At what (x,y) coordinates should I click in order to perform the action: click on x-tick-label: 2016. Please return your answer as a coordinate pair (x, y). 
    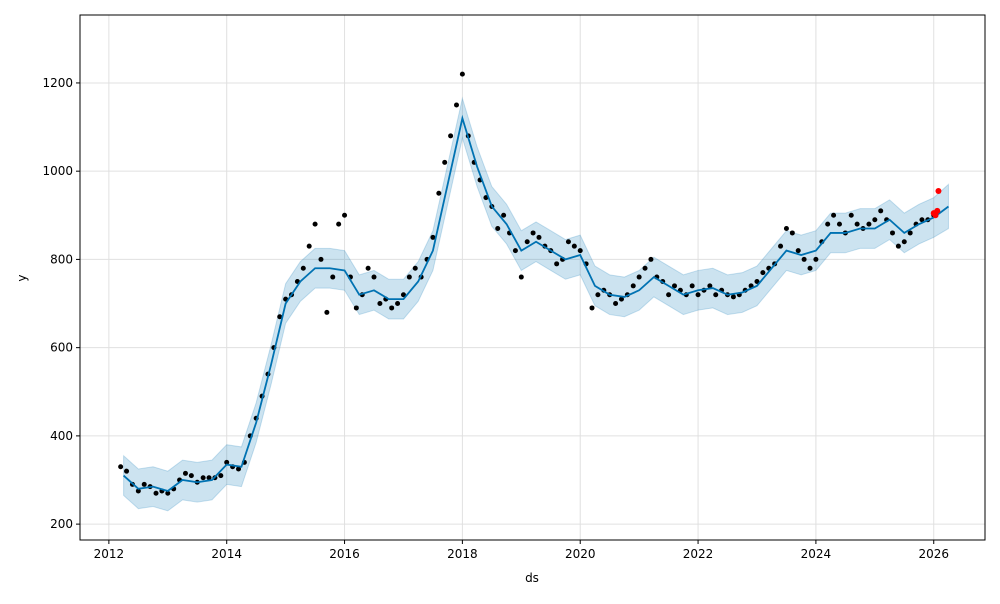
    Looking at the image, I should click on (344, 554).